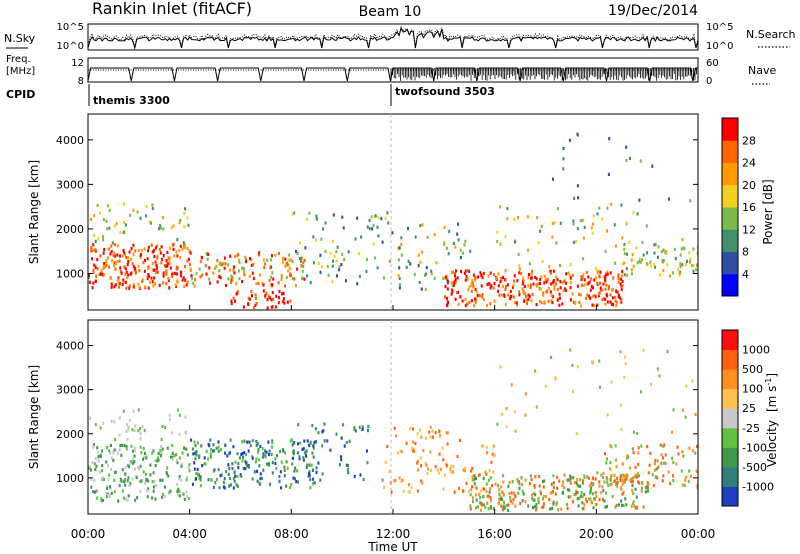 The height and width of the screenshot is (554, 800). I want to click on noise-search-line, so click(393, 36).